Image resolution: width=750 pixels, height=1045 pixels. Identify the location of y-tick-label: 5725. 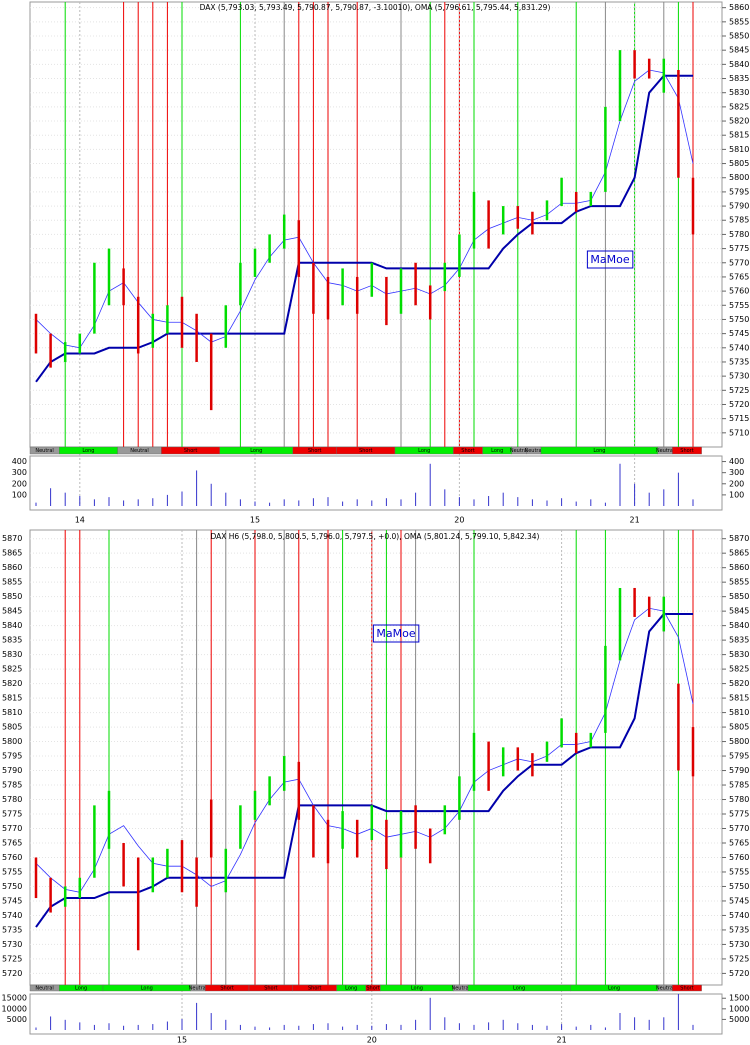
(739, 390).